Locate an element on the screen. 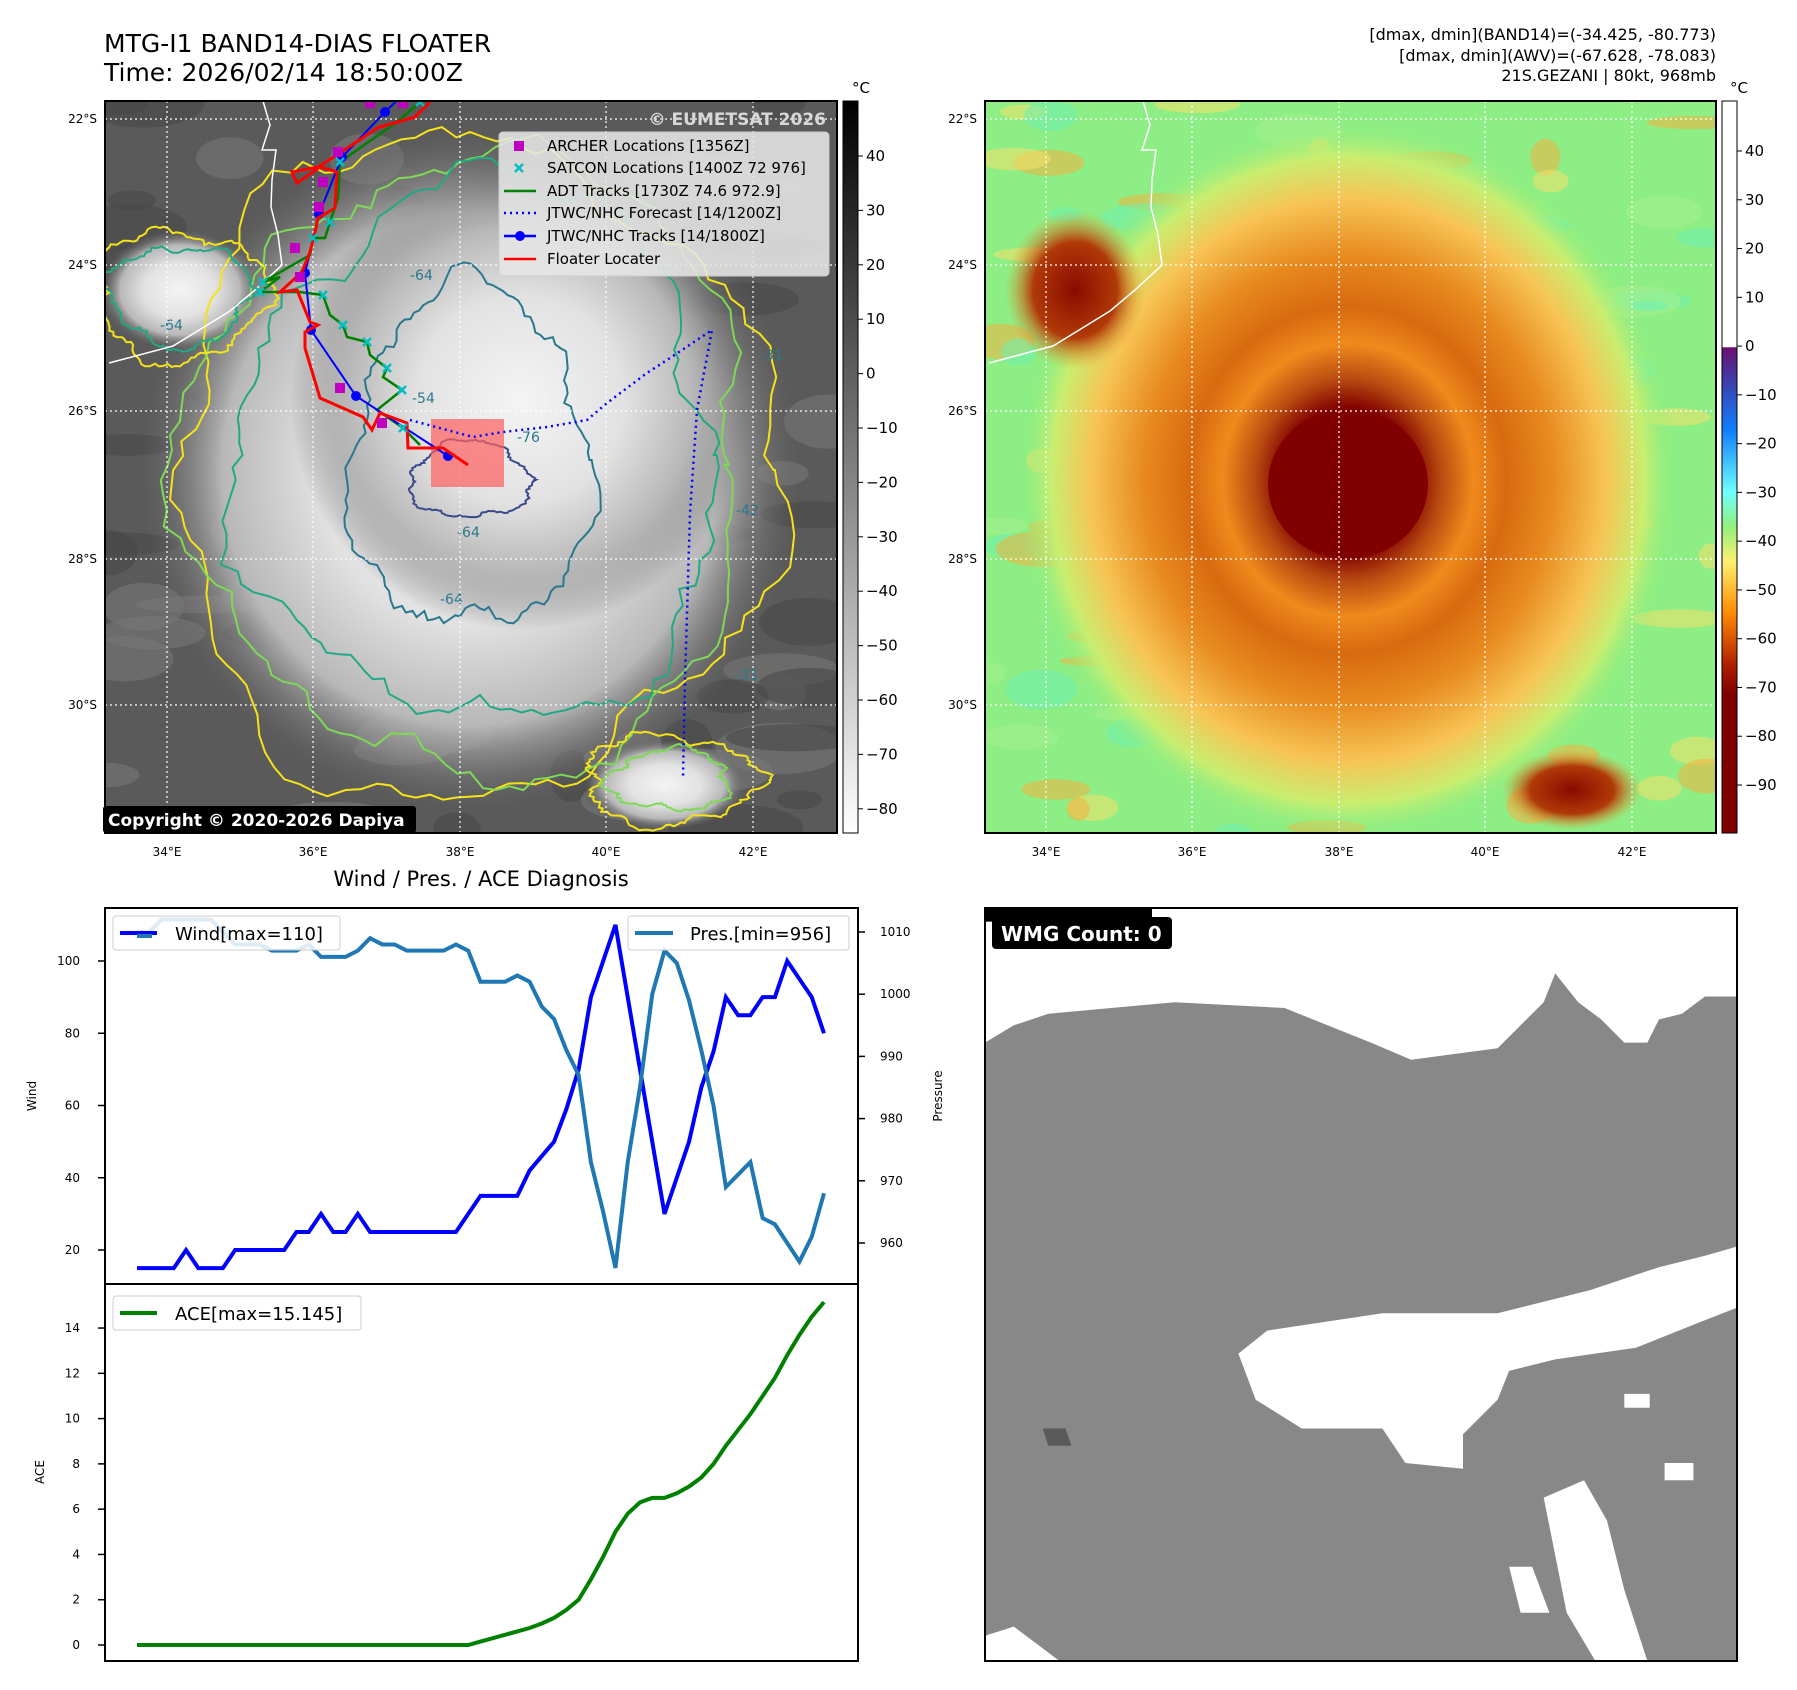 The height and width of the screenshot is (1690, 1797). adt-track is located at coordinates (338, 273).